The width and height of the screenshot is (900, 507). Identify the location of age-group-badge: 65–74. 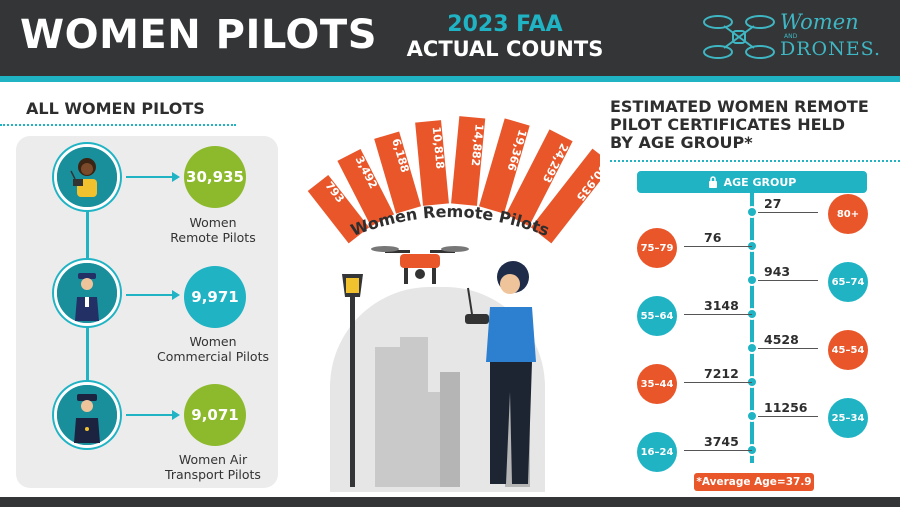
(848, 282).